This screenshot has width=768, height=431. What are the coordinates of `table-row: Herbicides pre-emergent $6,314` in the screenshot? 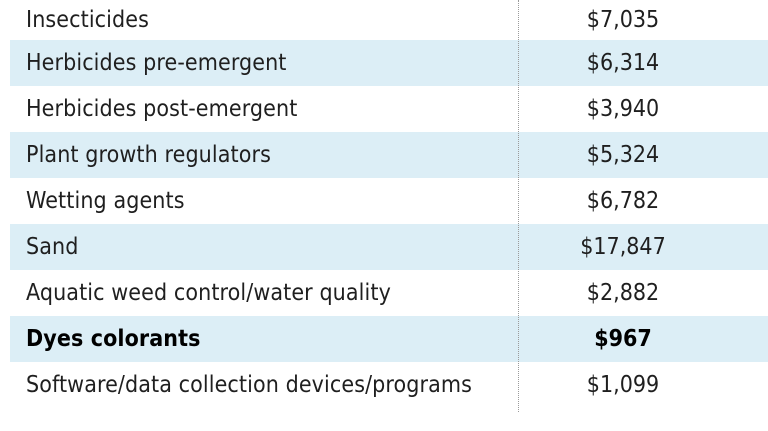 It's located at (389, 63).